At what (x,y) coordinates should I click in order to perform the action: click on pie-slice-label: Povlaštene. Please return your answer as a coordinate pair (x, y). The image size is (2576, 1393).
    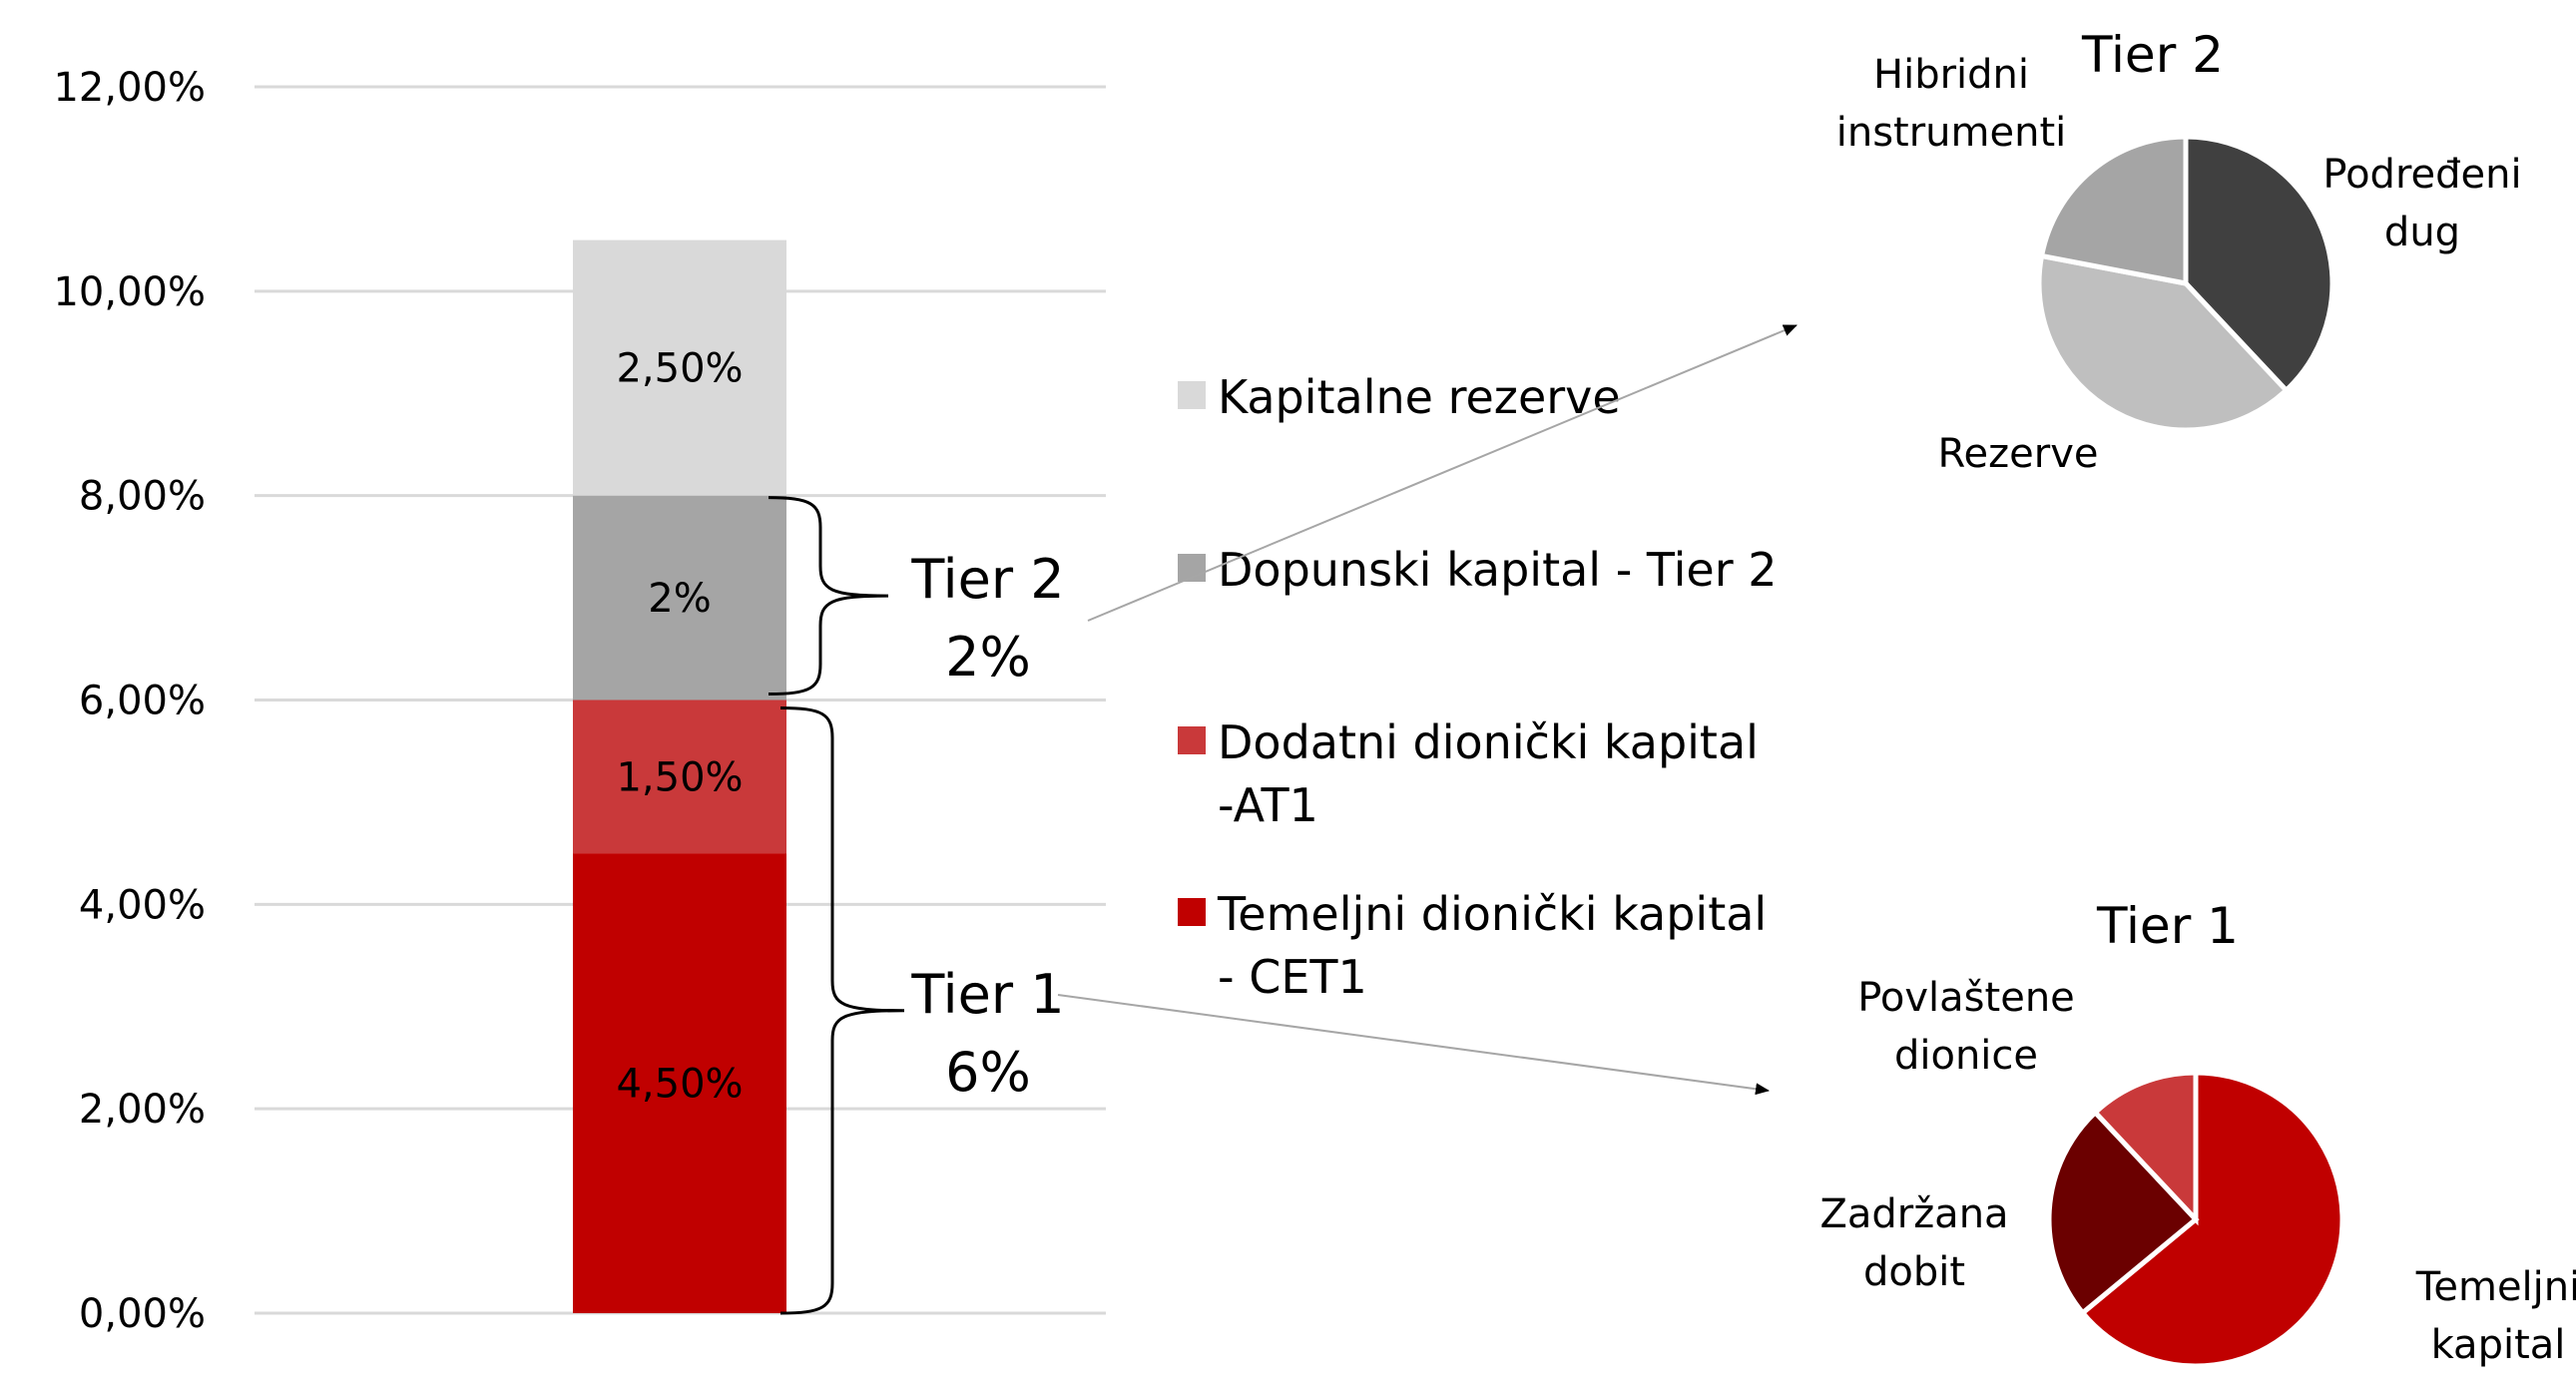
    Looking at the image, I should click on (1966, 998).